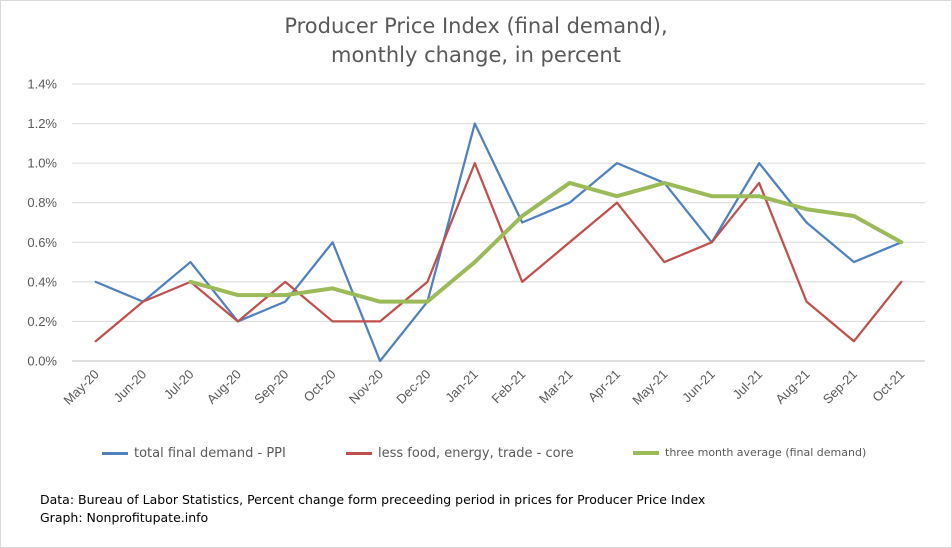 The image size is (952, 548). I want to click on legend-item-avg: three month average (final demand), so click(749, 452).